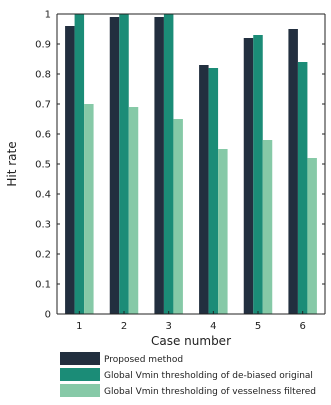  Describe the element at coordinates (43, 135) in the screenshot. I see `y-tick-label: 0.6` at that location.